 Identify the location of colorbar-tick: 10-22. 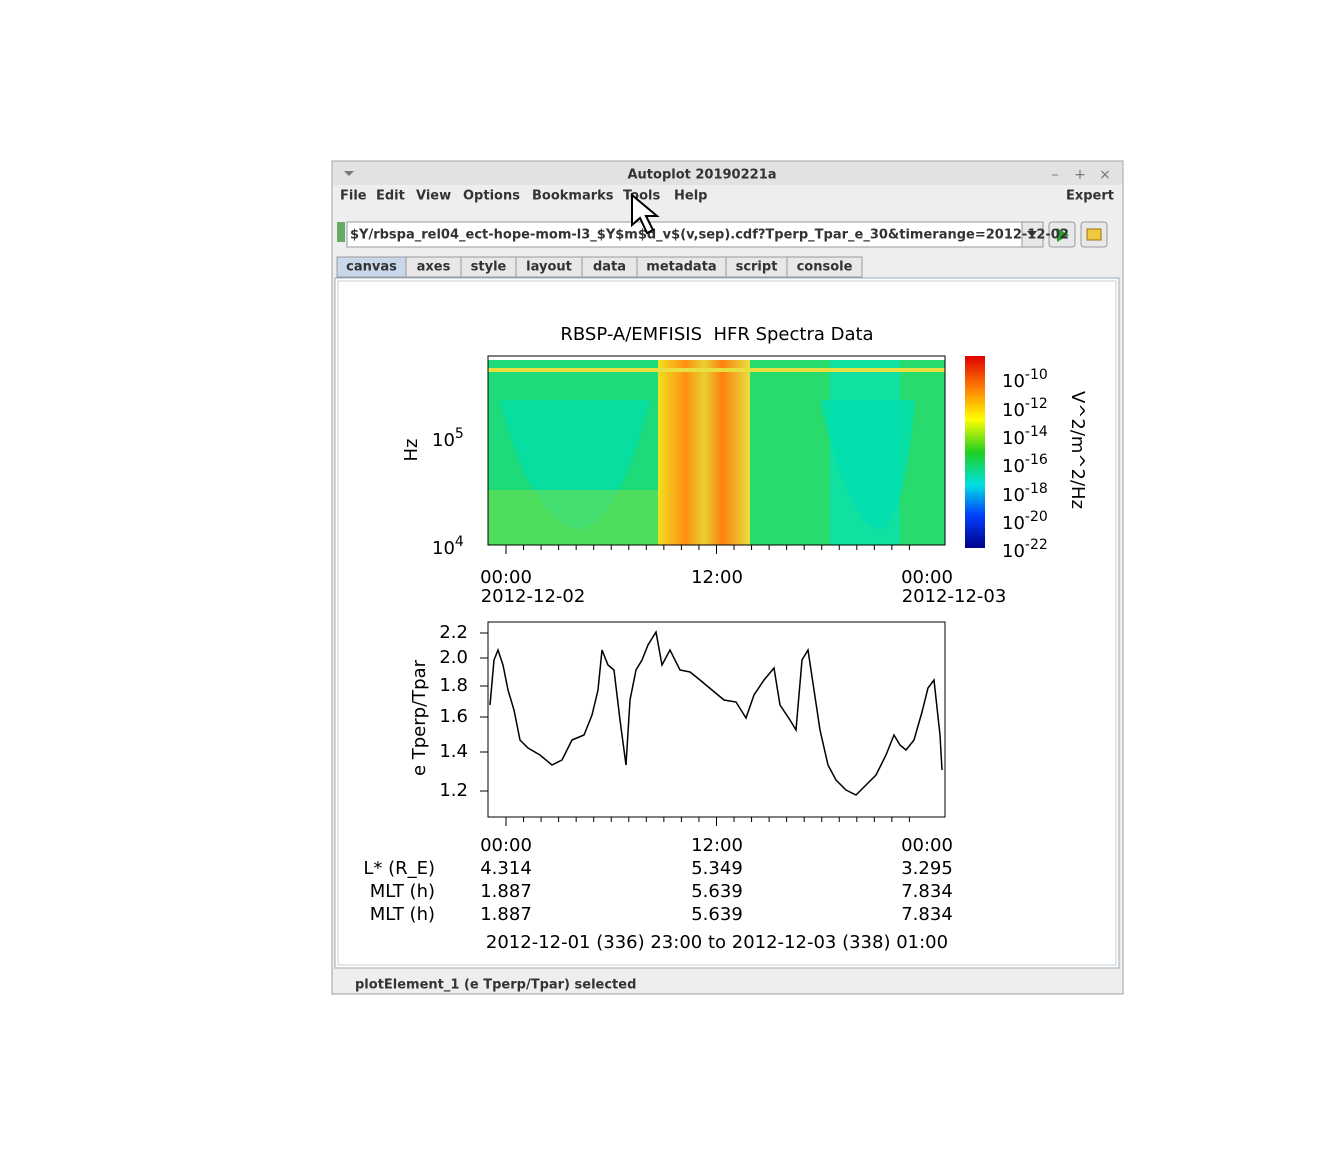
(1025, 549).